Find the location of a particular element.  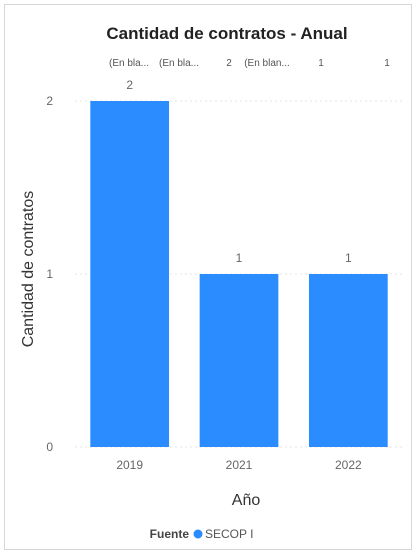

top-labels-row: (En bla... (En bla... 2 (En blan... 1 1 is located at coordinates (249, 63).